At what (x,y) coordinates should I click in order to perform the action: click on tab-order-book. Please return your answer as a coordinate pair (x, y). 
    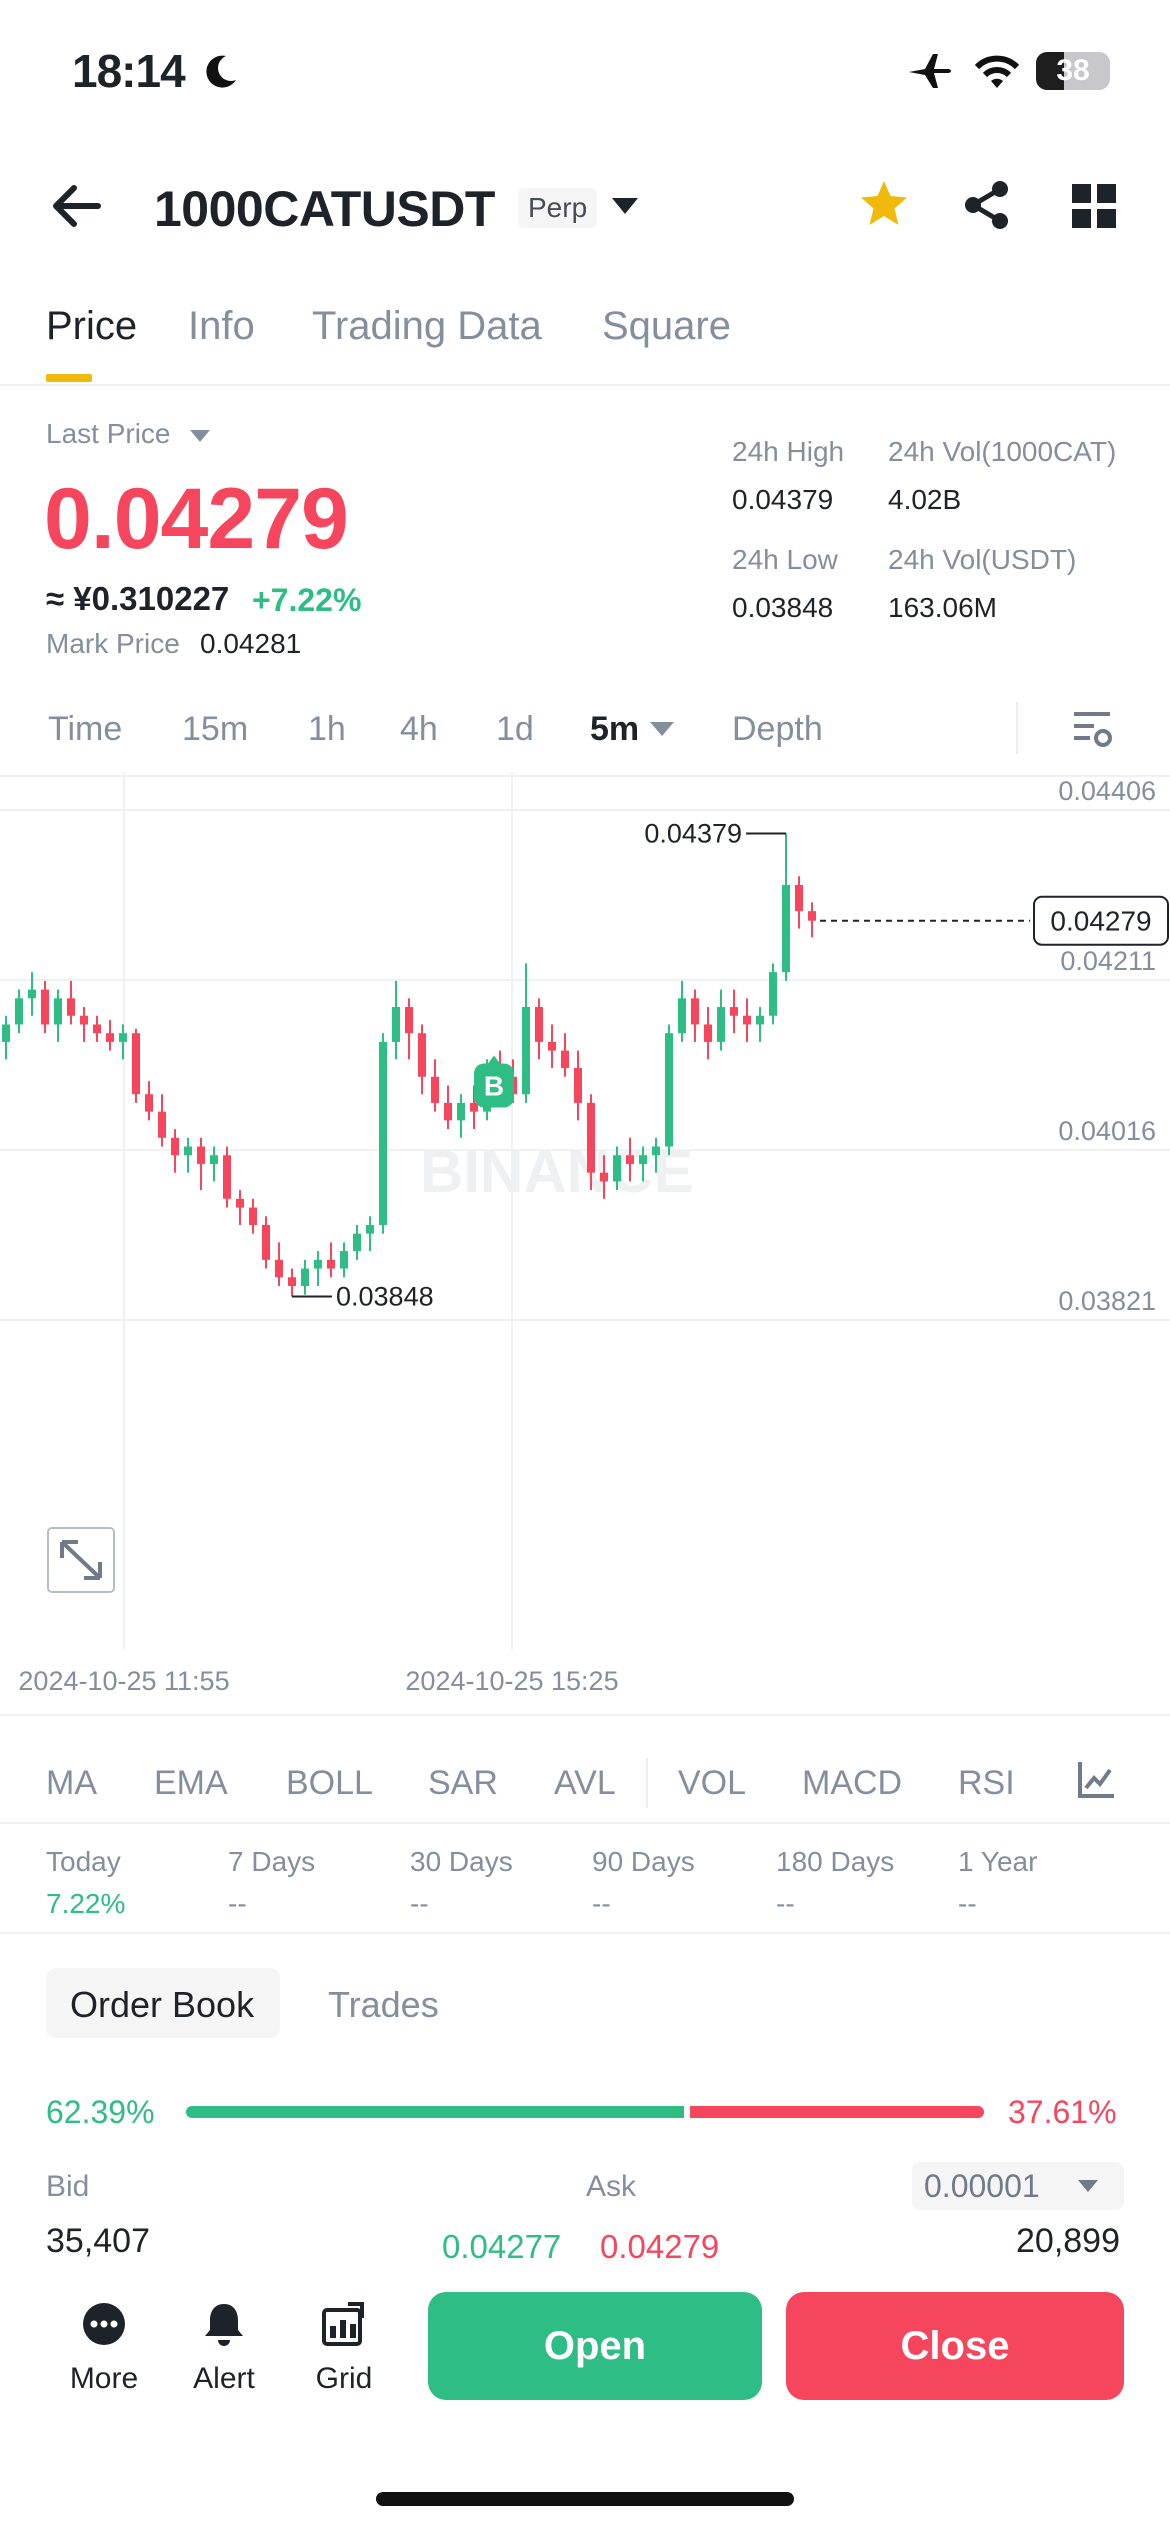
    Looking at the image, I should click on (163, 2003).